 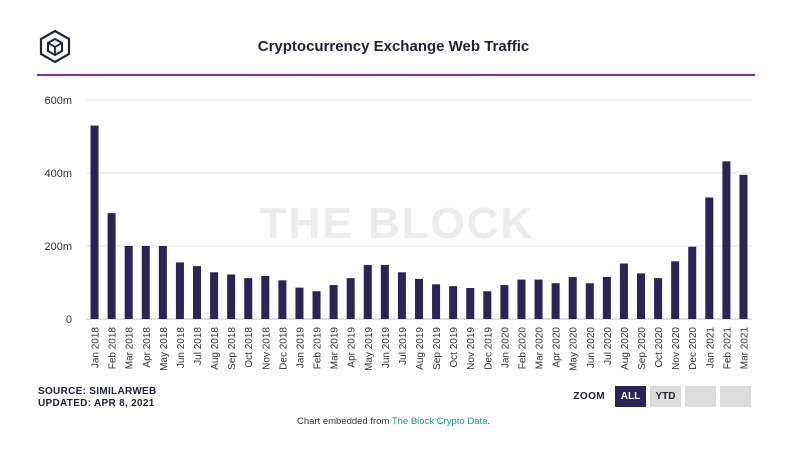 I want to click on x-tick-label: May 2019, so click(x=369, y=349).